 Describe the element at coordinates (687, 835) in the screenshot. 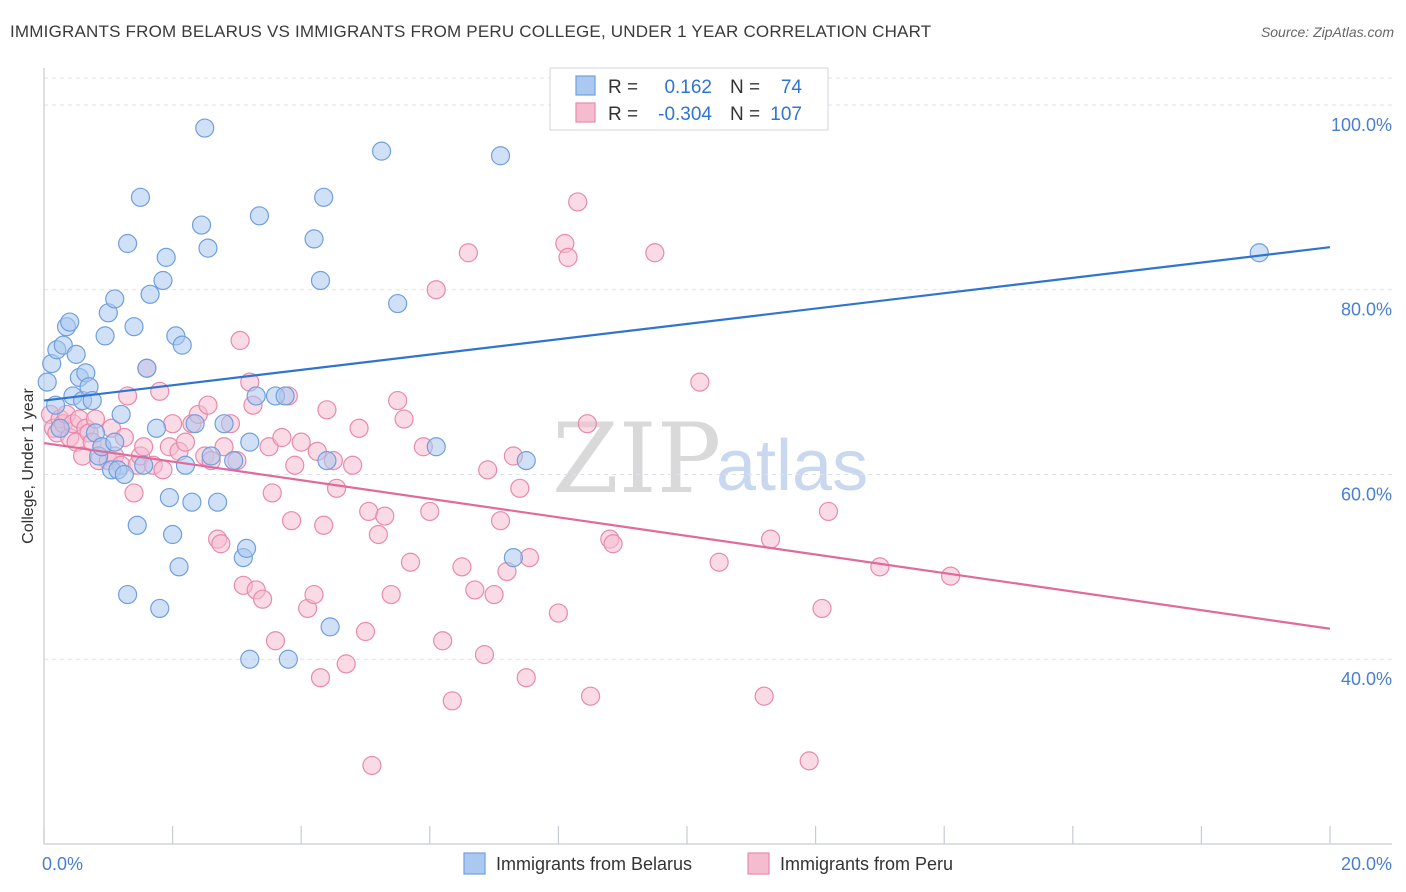

I see `x-axis-ticks` at that location.